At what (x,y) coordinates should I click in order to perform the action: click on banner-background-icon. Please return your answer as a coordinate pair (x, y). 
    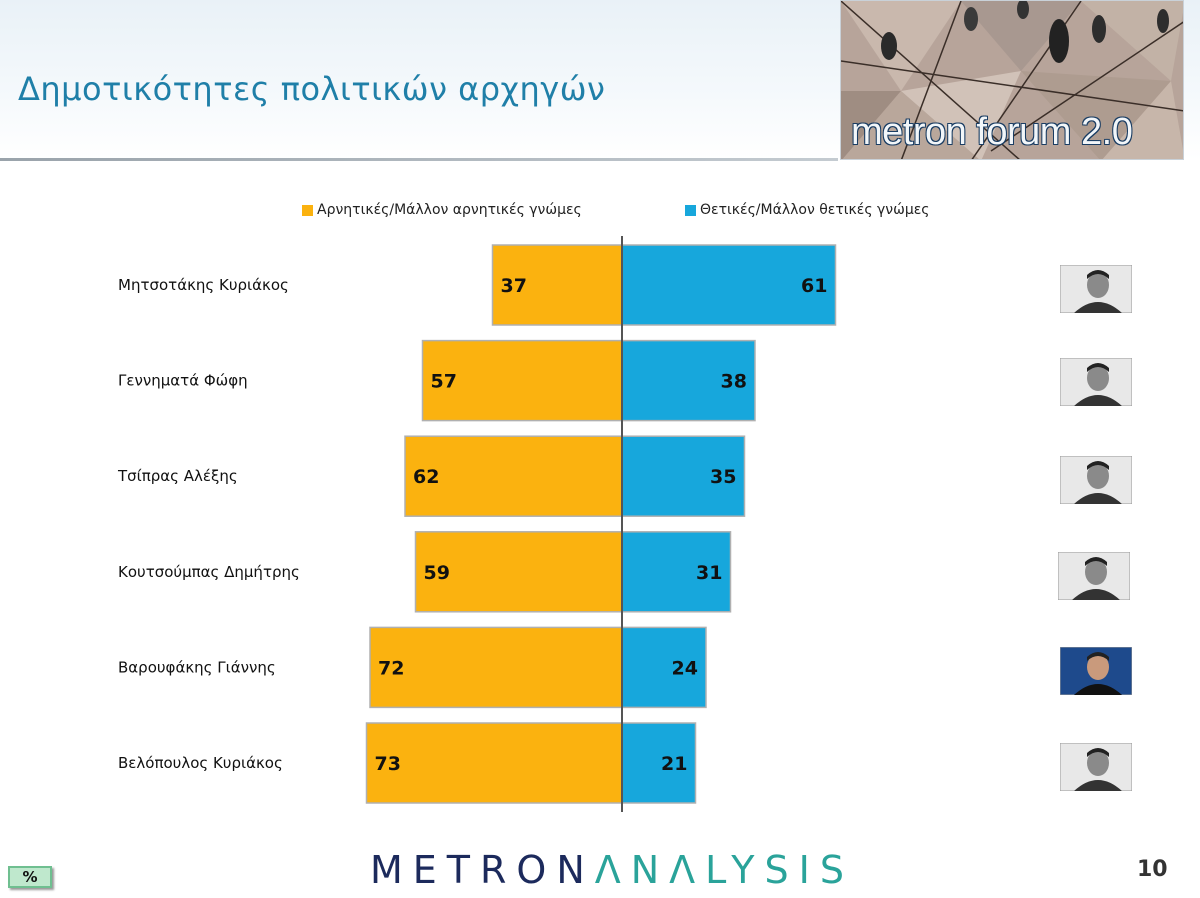
    Looking at the image, I should click on (1012, 80).